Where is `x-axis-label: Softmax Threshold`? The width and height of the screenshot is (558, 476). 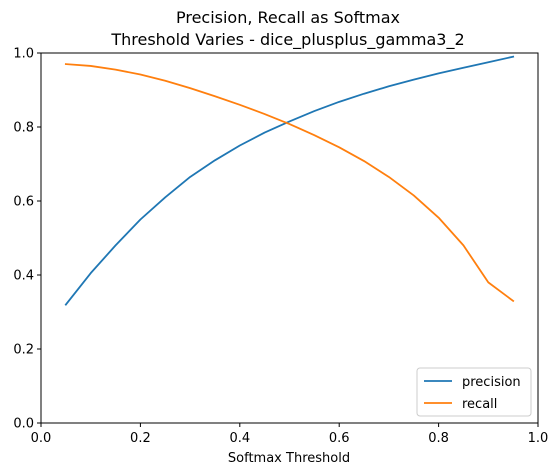 x-axis-label: Softmax Threshold is located at coordinates (289, 458).